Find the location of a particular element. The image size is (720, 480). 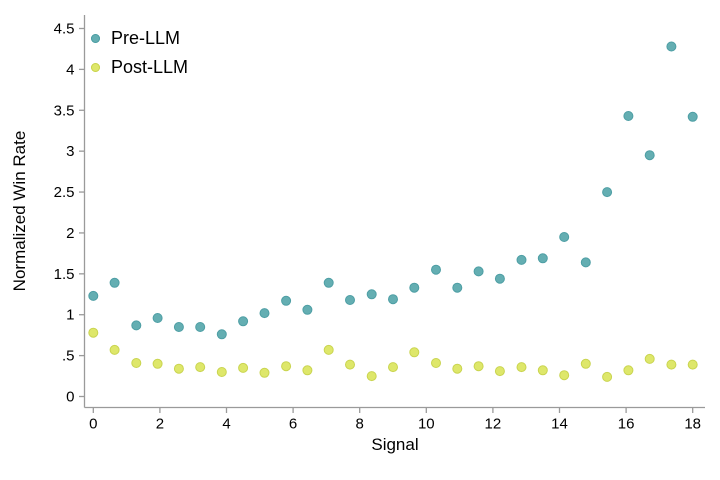

legend-label-post-llm: Post-LLM is located at coordinates (150, 67).